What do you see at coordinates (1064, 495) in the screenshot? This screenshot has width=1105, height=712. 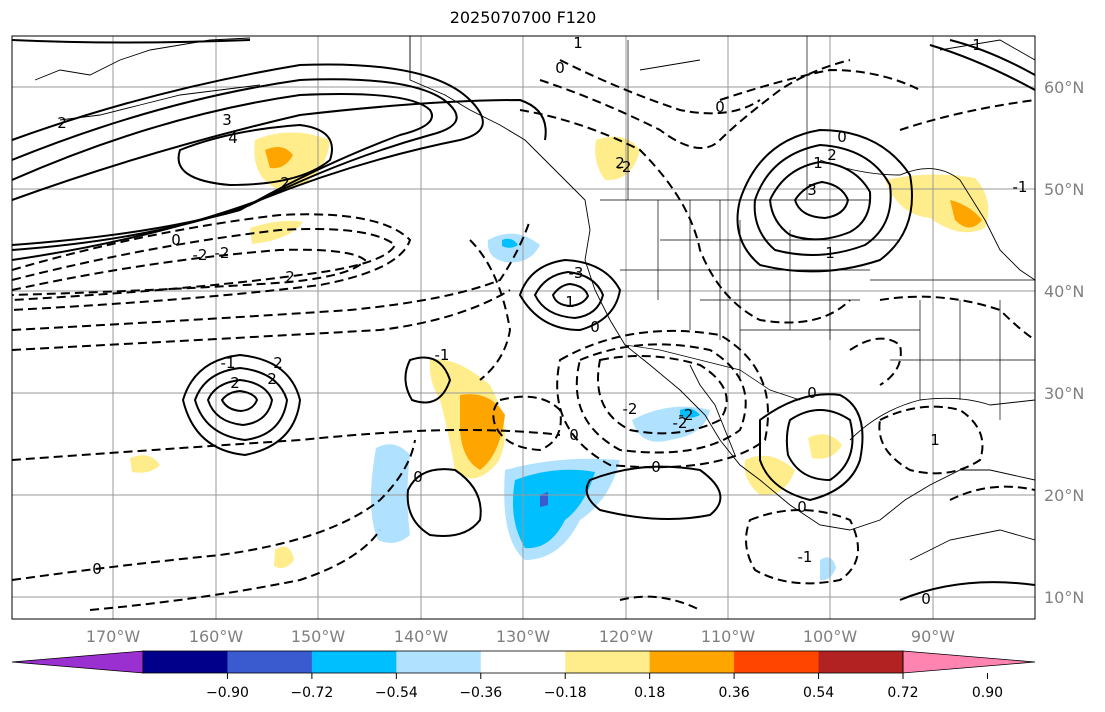 I see `lat-label: 20°N` at bounding box center [1064, 495].